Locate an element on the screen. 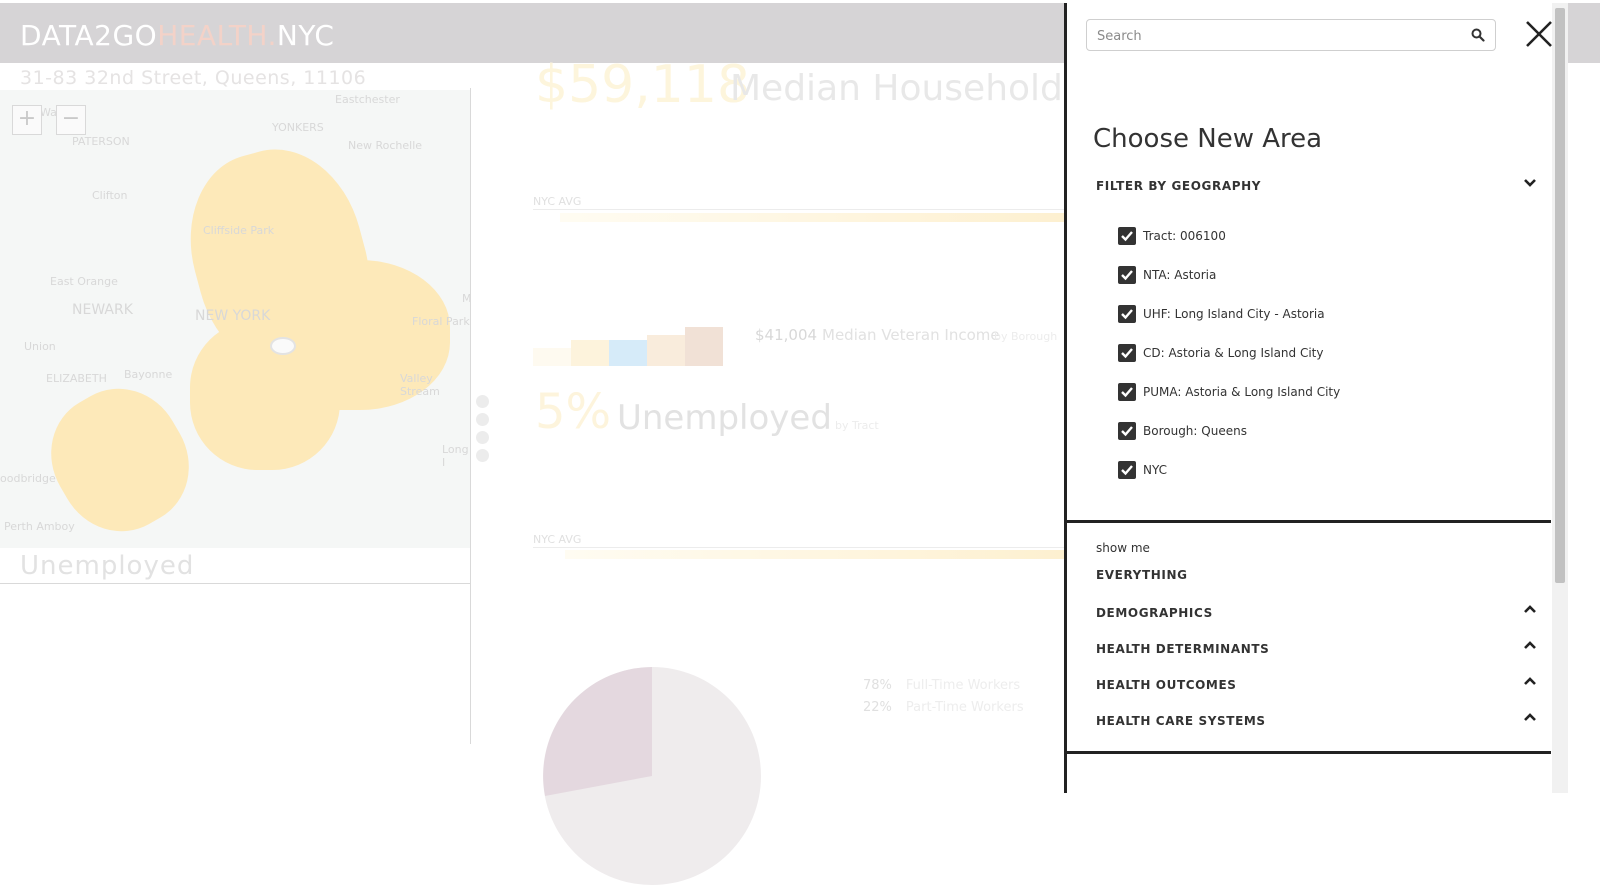 The width and height of the screenshot is (1600, 885). pie-slice-part-time is located at coordinates (597, 731).